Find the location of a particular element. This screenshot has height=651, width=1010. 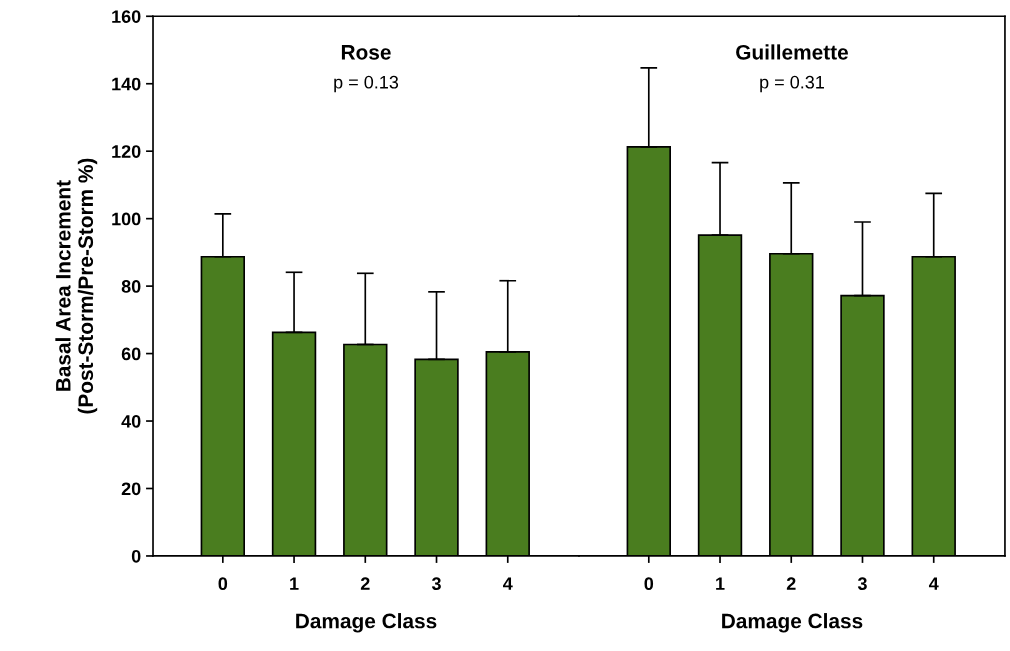

y-tick-label: 60 is located at coordinates (131, 354).